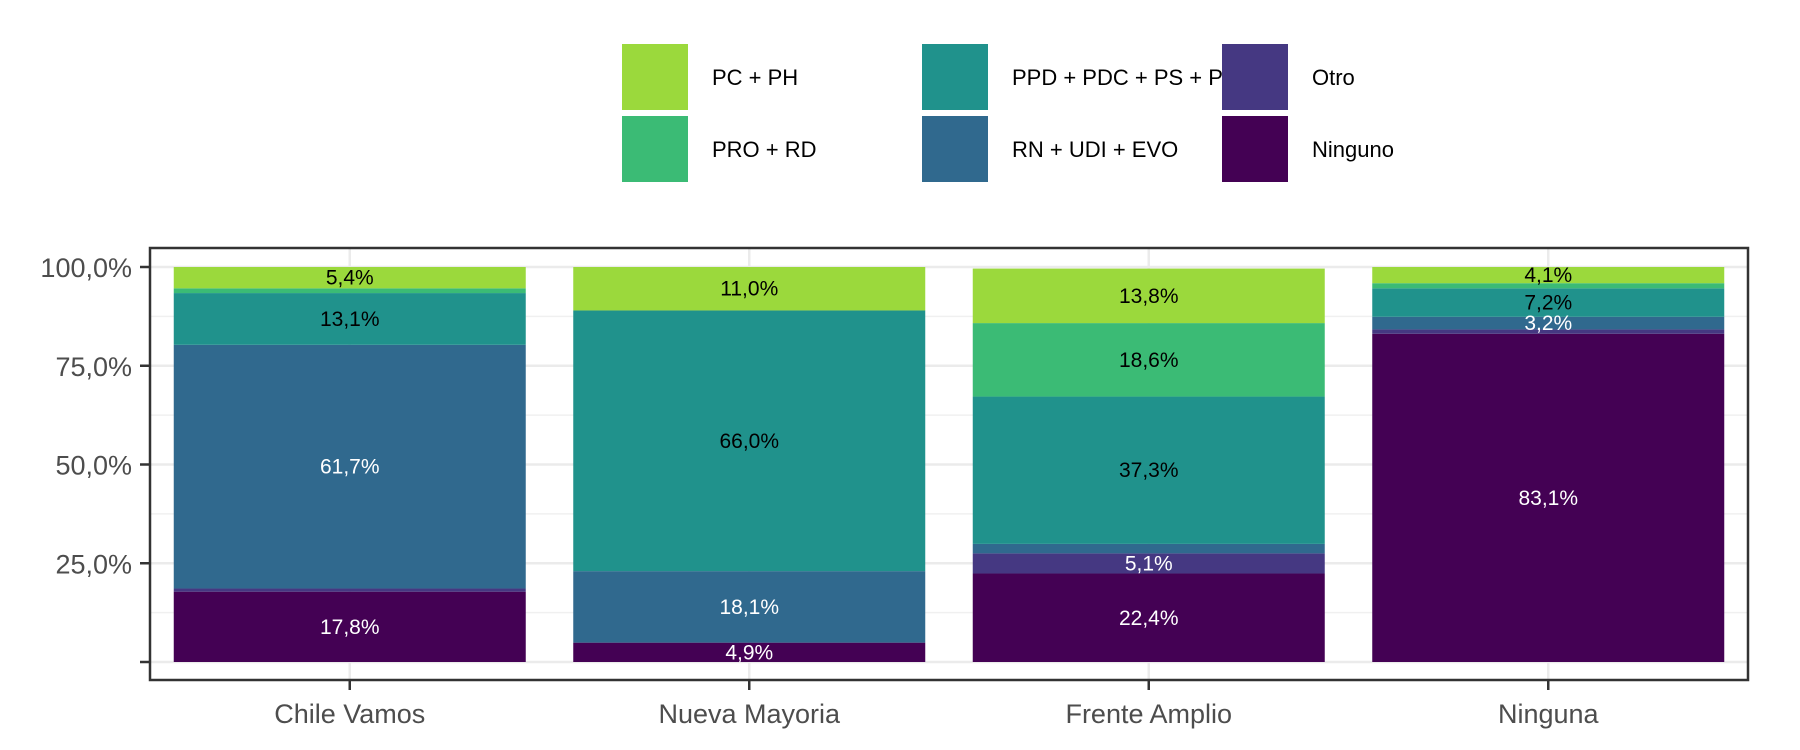 The height and width of the screenshot is (750, 1800). What do you see at coordinates (1148, 714) in the screenshot?
I see `x-tick-label: Frente Amplio` at bounding box center [1148, 714].